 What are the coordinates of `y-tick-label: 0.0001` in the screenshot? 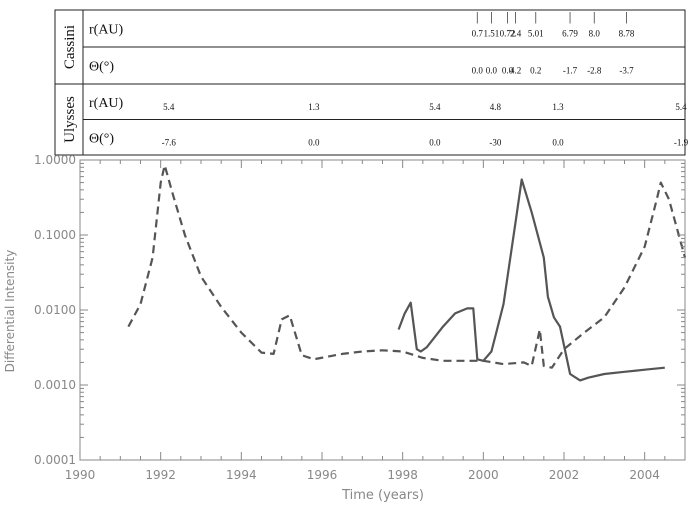 It's located at (55, 460).